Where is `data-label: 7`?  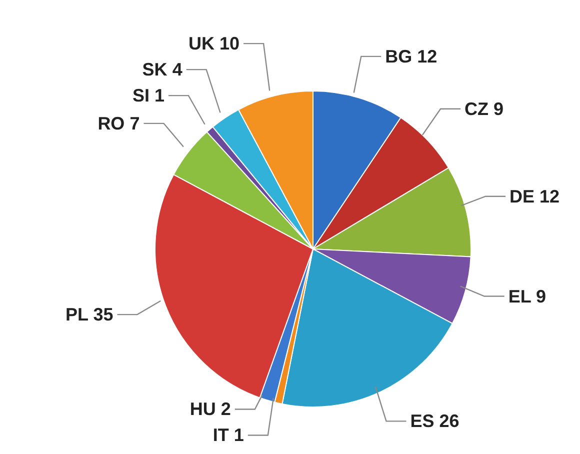 data-label: 7 is located at coordinates (135, 123).